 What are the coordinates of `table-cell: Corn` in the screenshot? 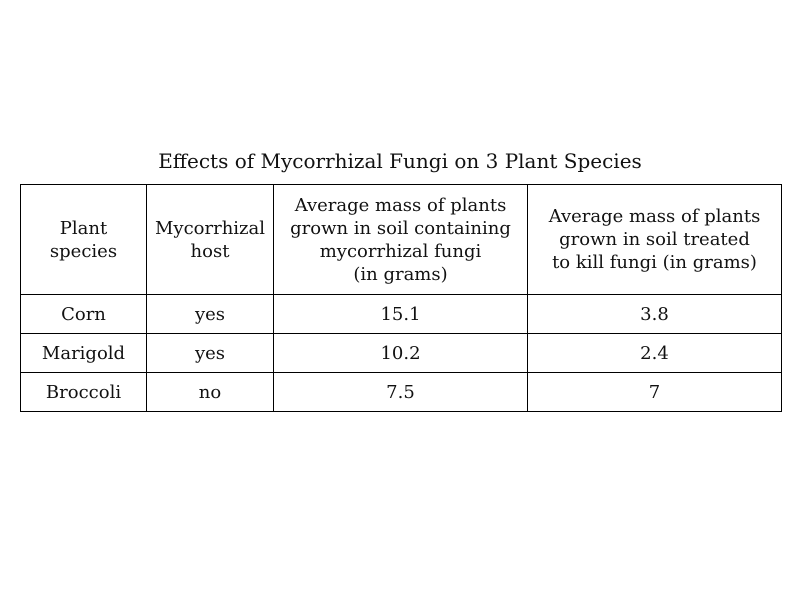 It's located at (83, 314).